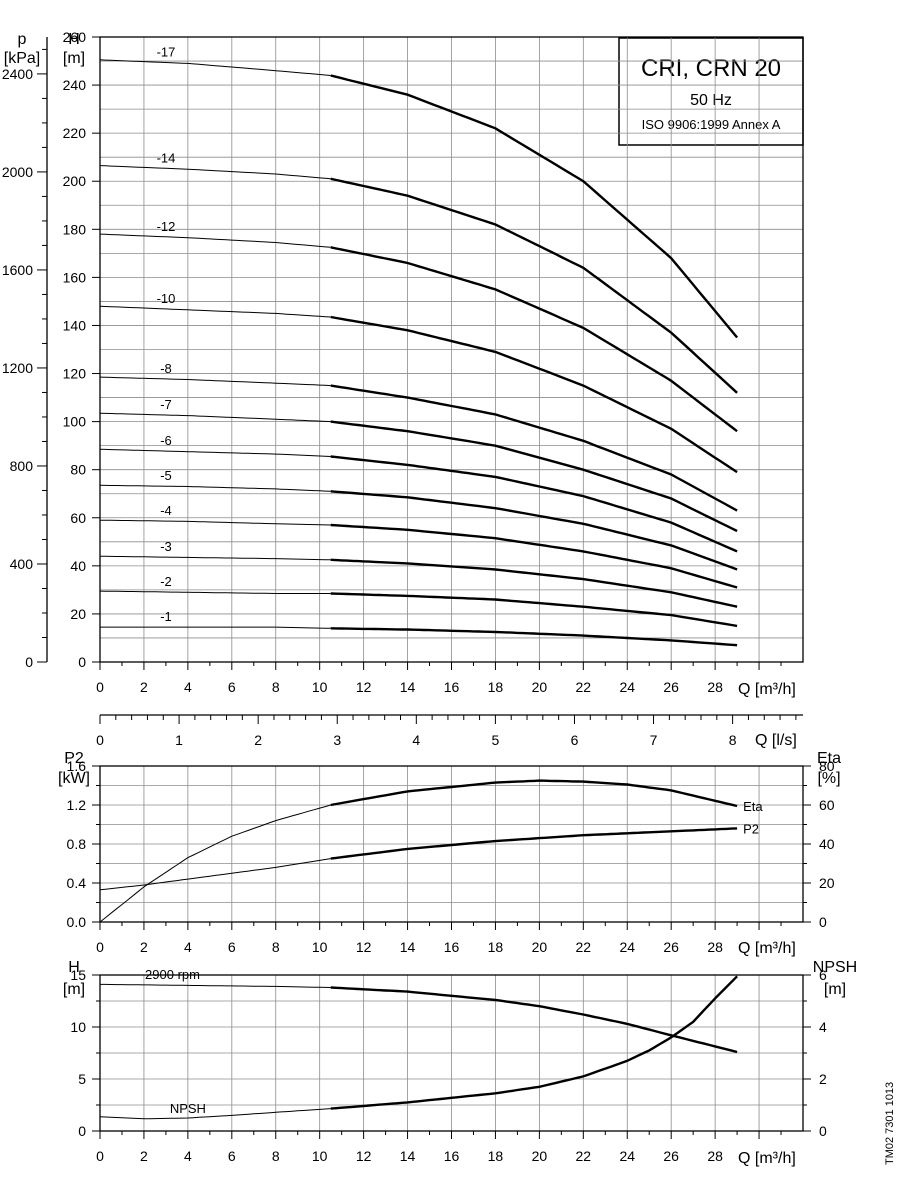 The height and width of the screenshot is (1199, 900). Describe the element at coordinates (715, 687) in the screenshot. I see `head-x-tick-label: 28` at that location.